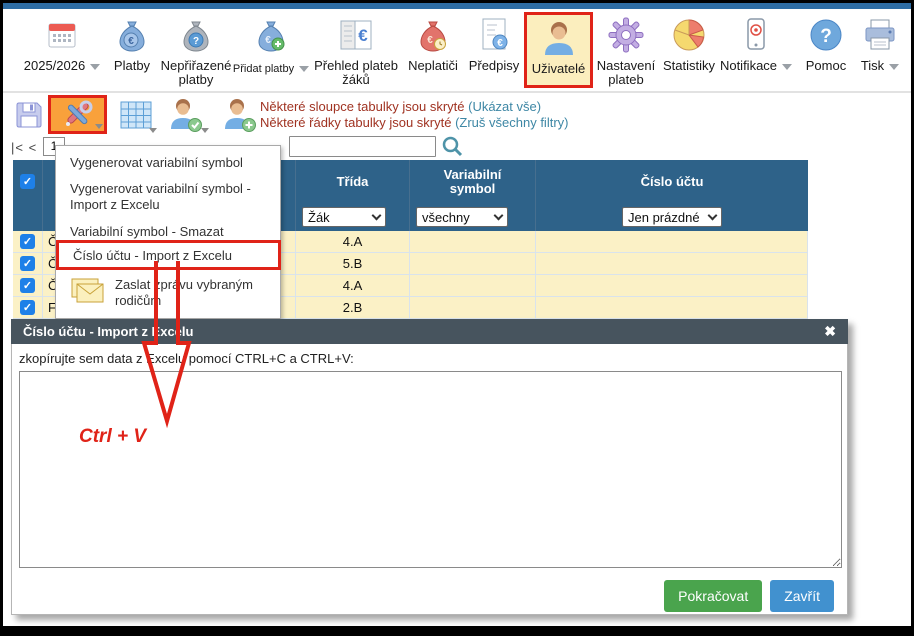  What do you see at coordinates (512, 122) in the screenshot?
I see `clear-filters-link: (Zruš všechny filtry)` at bounding box center [512, 122].